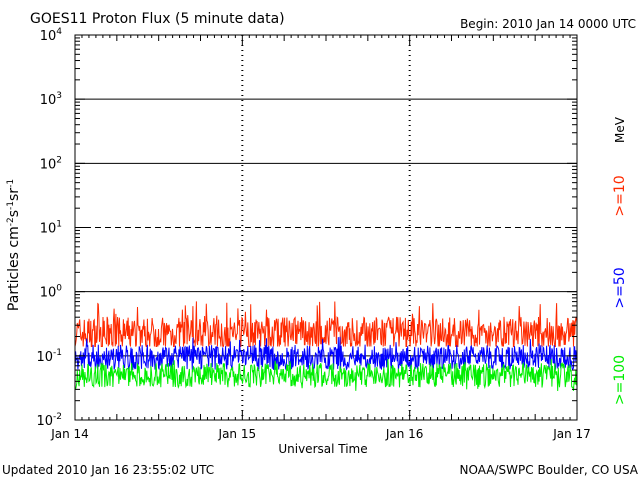  I want to click on y-axis-label: Particles cm-2s-1sr-1, so click(14, 245).